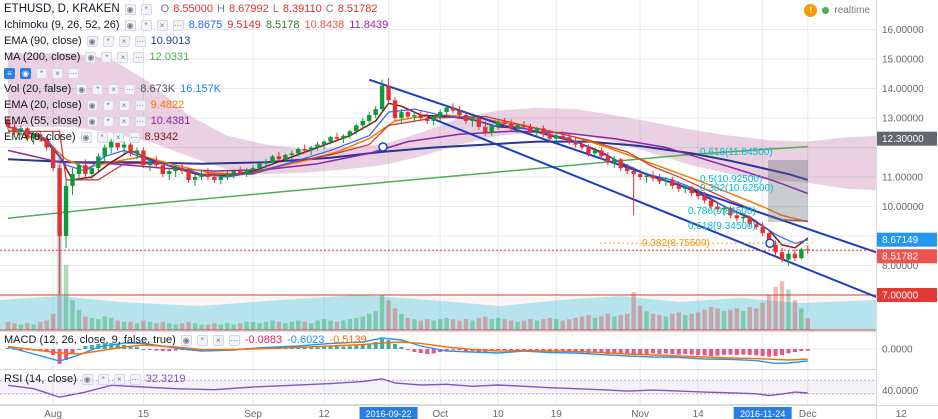 Image resolution: width=938 pixels, height=419 pixels. What do you see at coordinates (43, 41) in the screenshot?
I see `indicator-label: EMA (90, close)` at bounding box center [43, 41].